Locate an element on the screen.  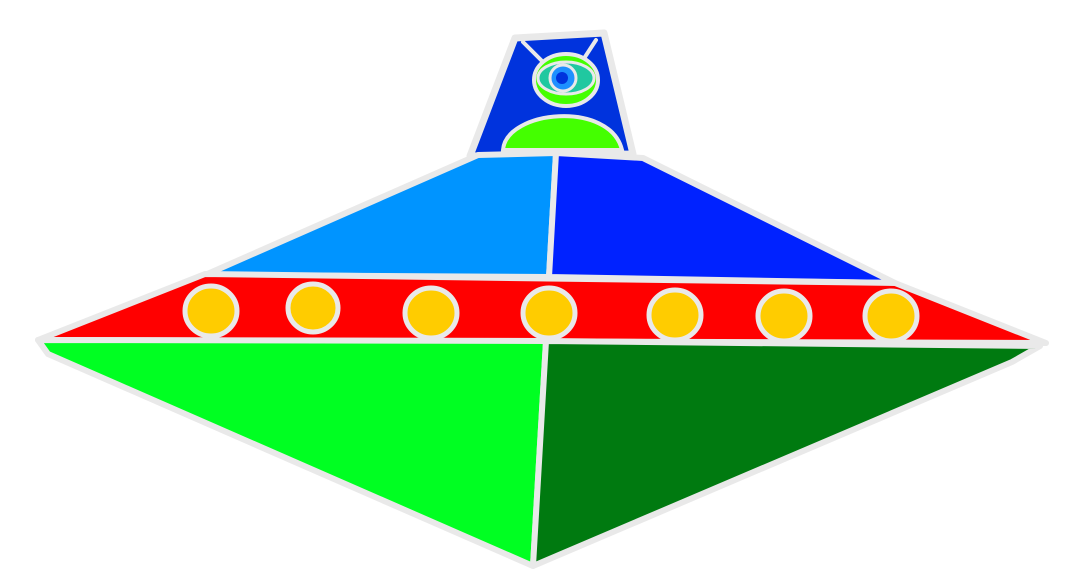
cockpit is located at coordinates (551, 94).